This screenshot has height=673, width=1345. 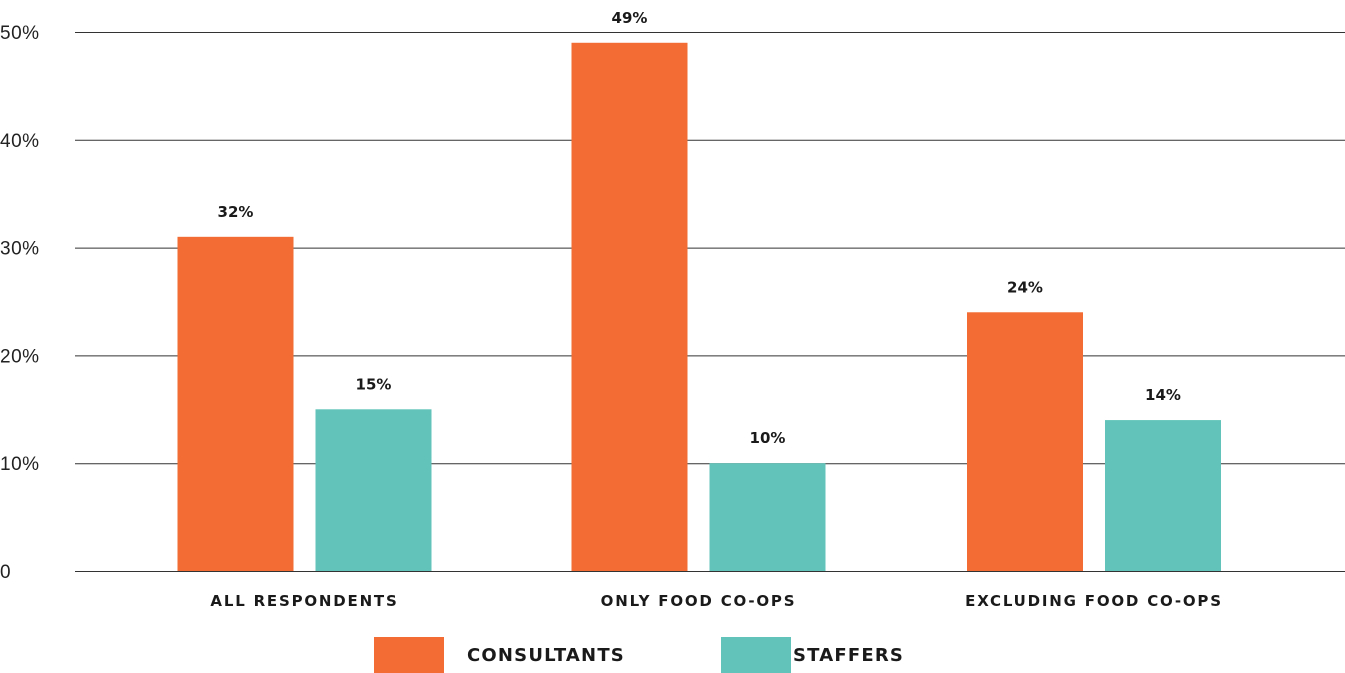 I want to click on data-label-staffers-0: 15%, so click(x=374, y=384).